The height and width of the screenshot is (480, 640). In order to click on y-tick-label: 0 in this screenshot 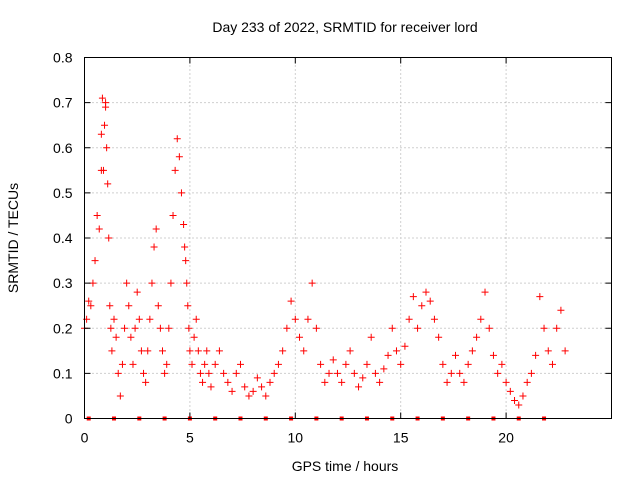, I will do `click(69, 419)`.